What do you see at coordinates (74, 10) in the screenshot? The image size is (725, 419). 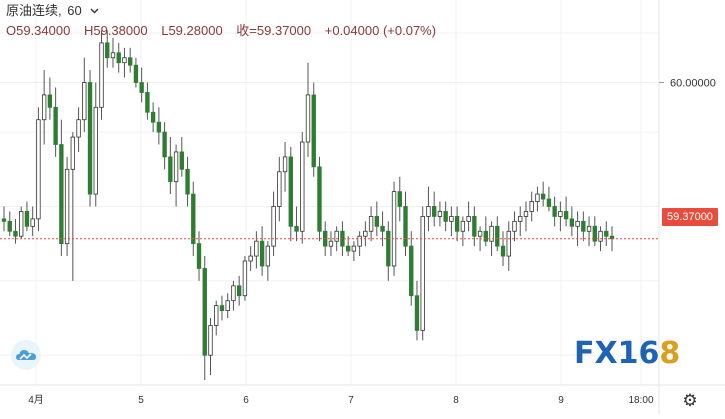 I see `interval-label: 60` at bounding box center [74, 10].